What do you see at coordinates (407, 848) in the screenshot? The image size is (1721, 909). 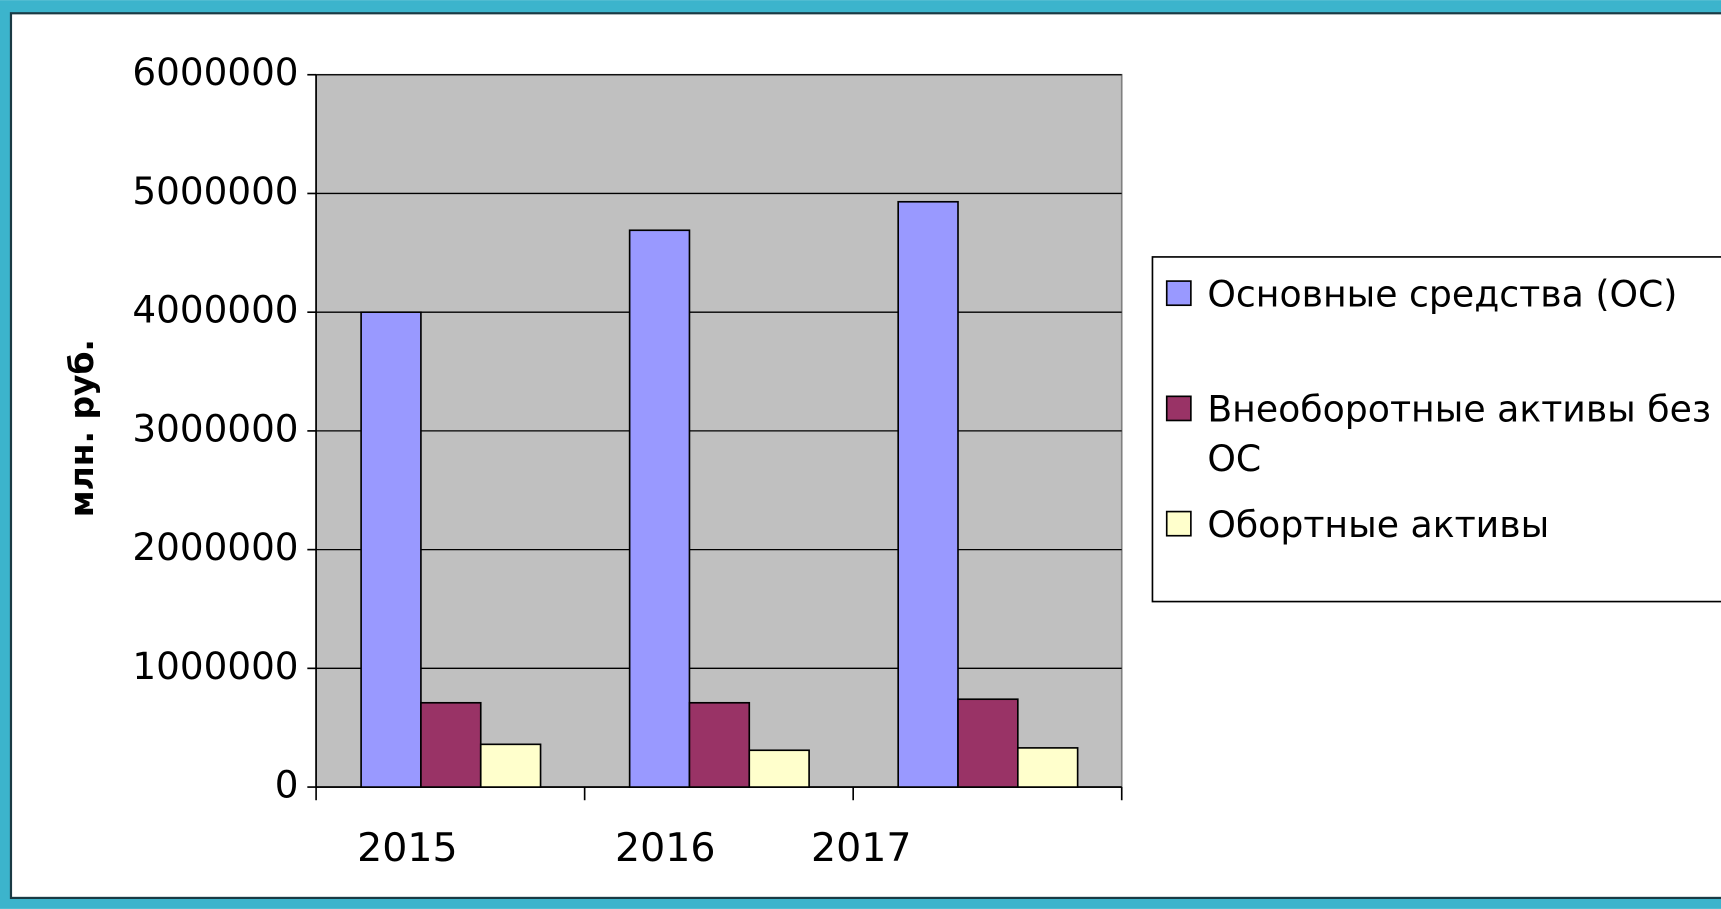 I see `x-tick-label: 2015` at bounding box center [407, 848].